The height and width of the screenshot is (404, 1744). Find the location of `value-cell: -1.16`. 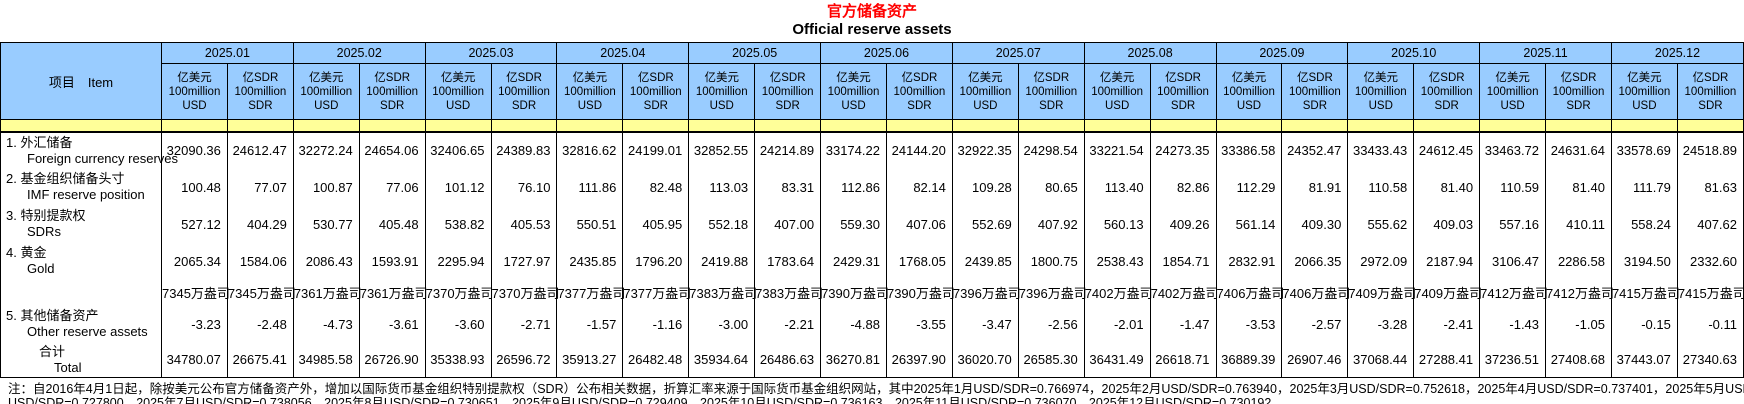

value-cell: -1.16 is located at coordinates (656, 324).